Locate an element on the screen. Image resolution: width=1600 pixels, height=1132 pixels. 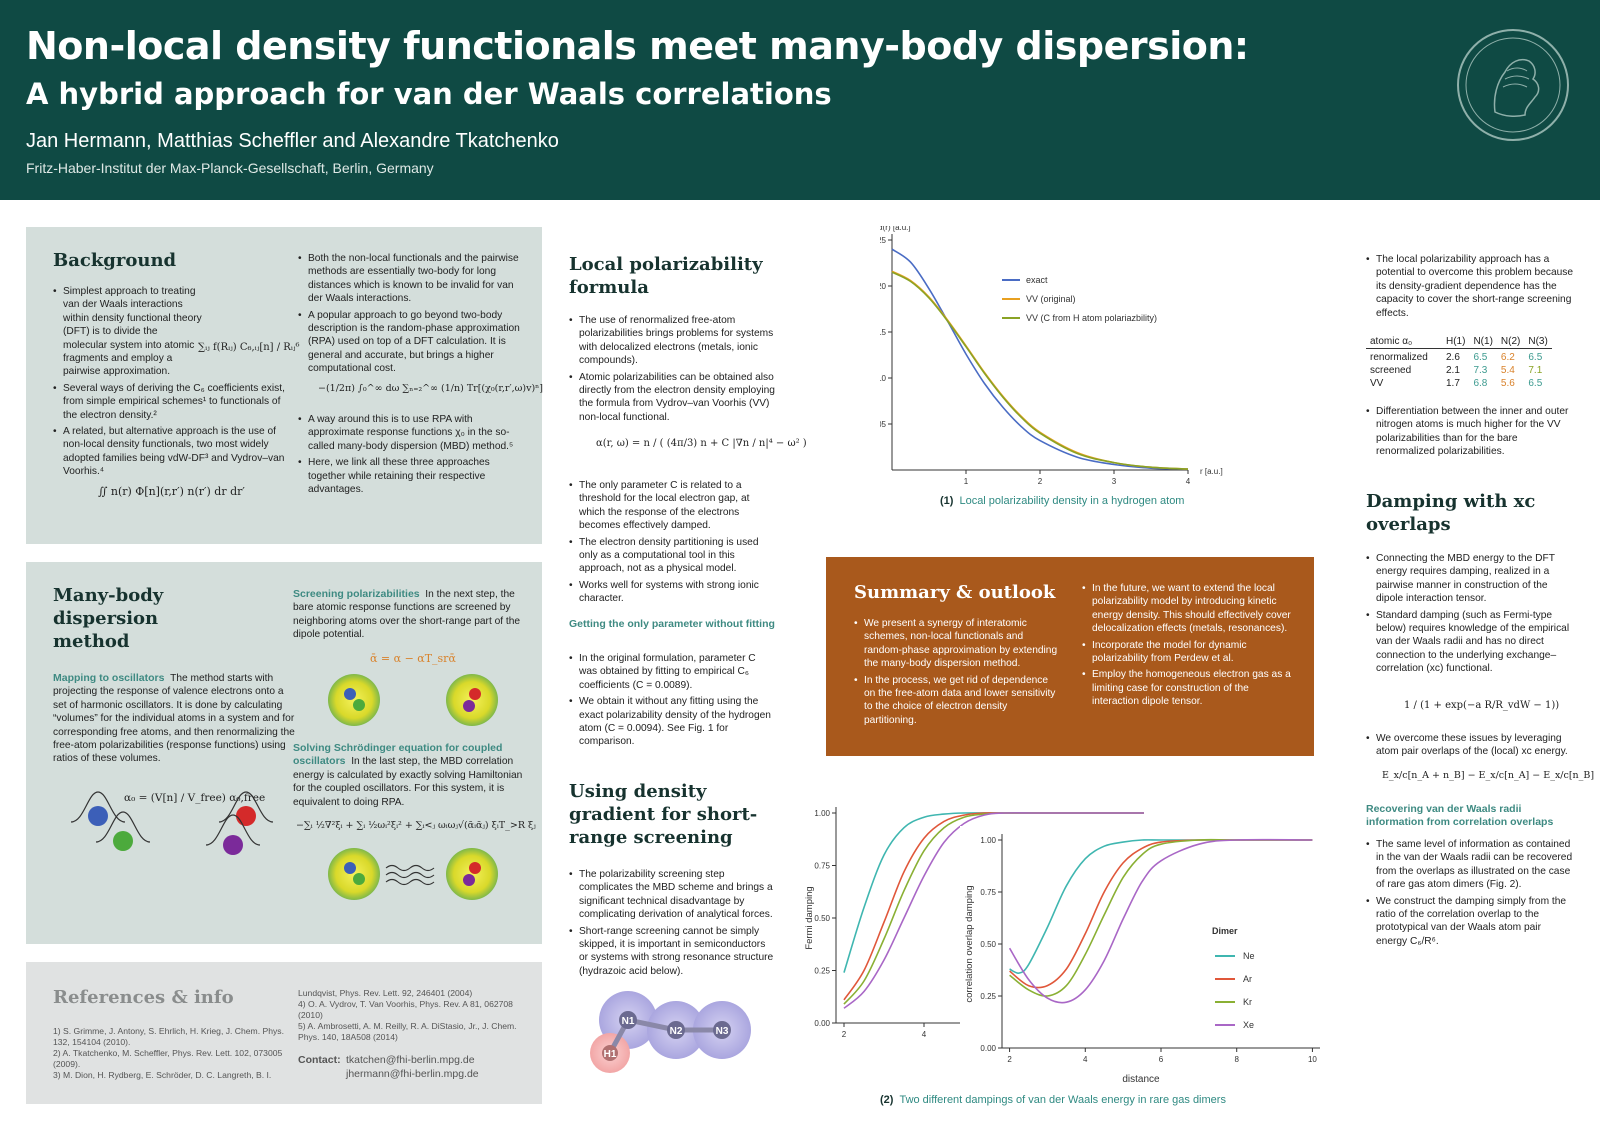
y-tick-label: 0.15 is located at coordinates (883, 332).